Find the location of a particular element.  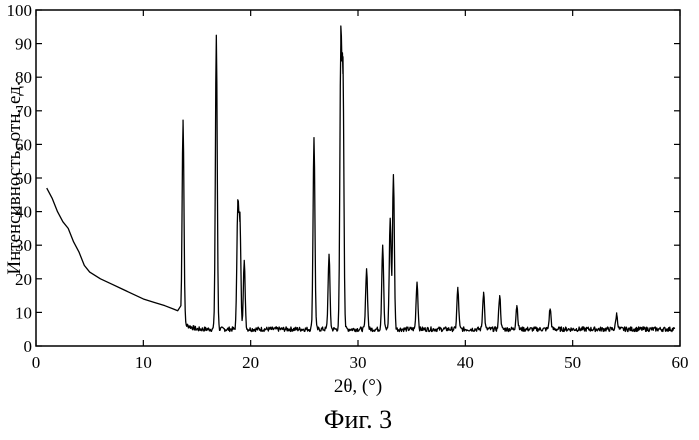

x-tick-label: 30 is located at coordinates (358, 362).